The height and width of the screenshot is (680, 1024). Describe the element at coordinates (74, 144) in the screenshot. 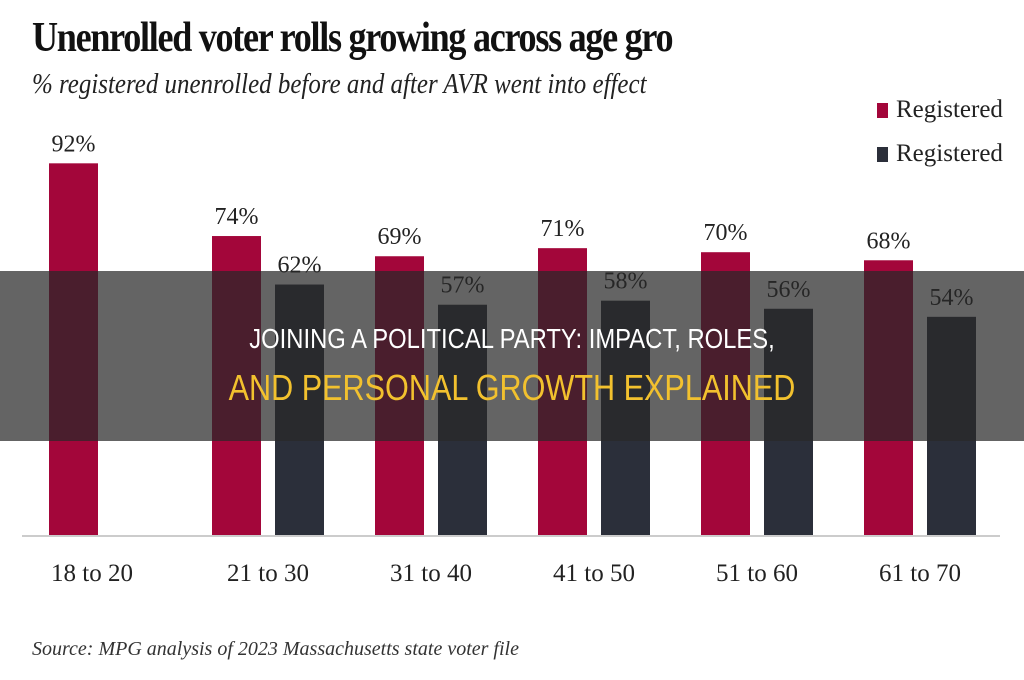

I see `data-label: 92%` at that location.